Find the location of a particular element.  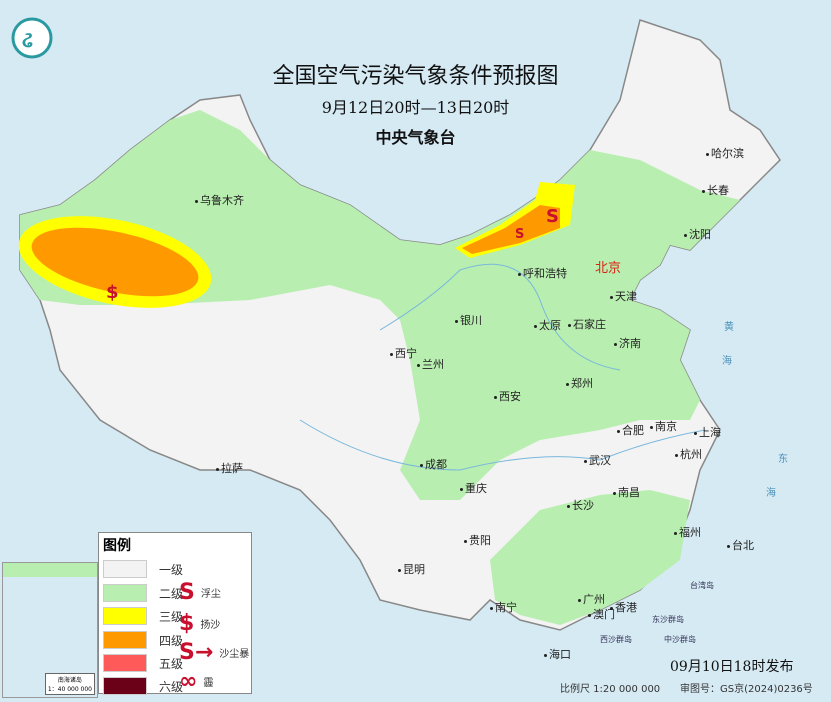

legend-level-2: 二级 is located at coordinates (143, 593).